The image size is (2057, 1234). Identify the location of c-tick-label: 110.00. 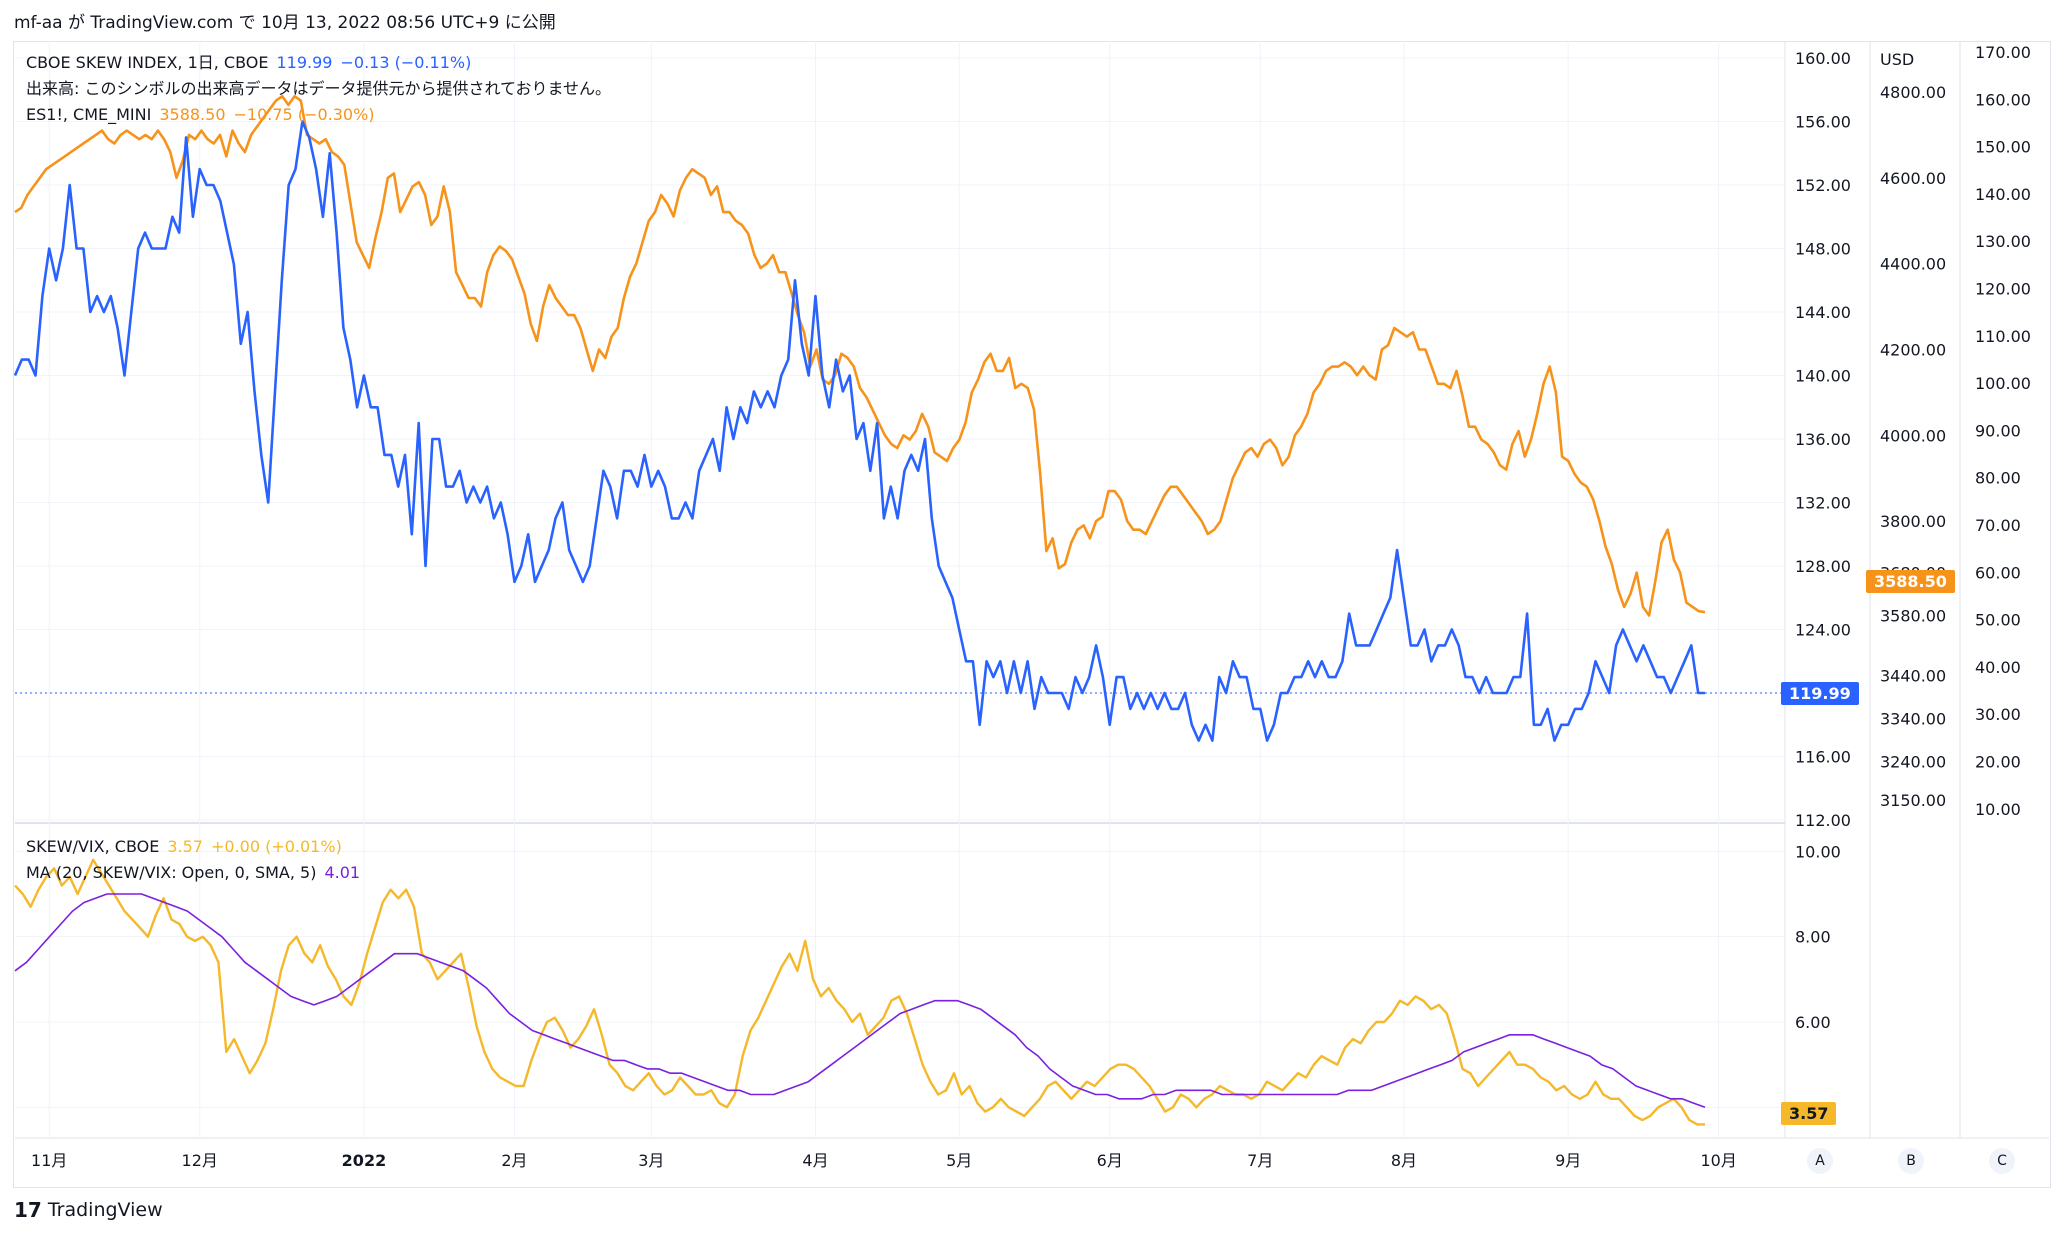
(2003, 336).